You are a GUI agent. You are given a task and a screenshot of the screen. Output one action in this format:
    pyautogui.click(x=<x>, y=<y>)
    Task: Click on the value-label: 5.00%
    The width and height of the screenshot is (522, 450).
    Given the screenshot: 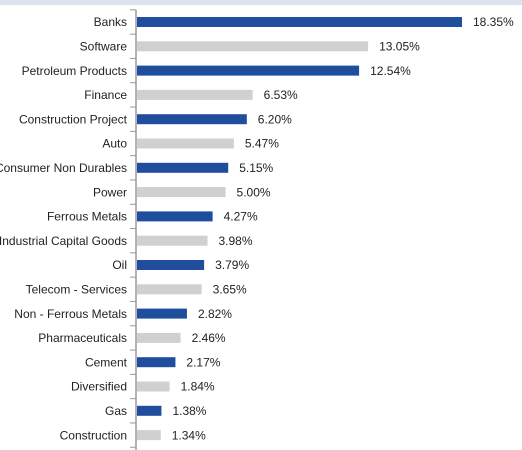 What is the action you would take?
    pyautogui.click(x=254, y=192)
    